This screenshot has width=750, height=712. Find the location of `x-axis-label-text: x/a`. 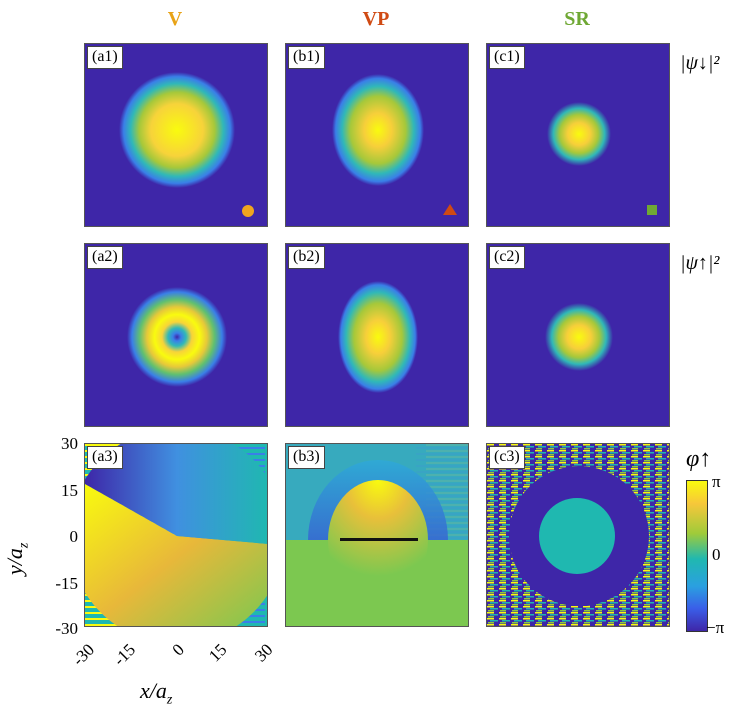

x-axis-label-text: x/a is located at coordinates (153, 690).